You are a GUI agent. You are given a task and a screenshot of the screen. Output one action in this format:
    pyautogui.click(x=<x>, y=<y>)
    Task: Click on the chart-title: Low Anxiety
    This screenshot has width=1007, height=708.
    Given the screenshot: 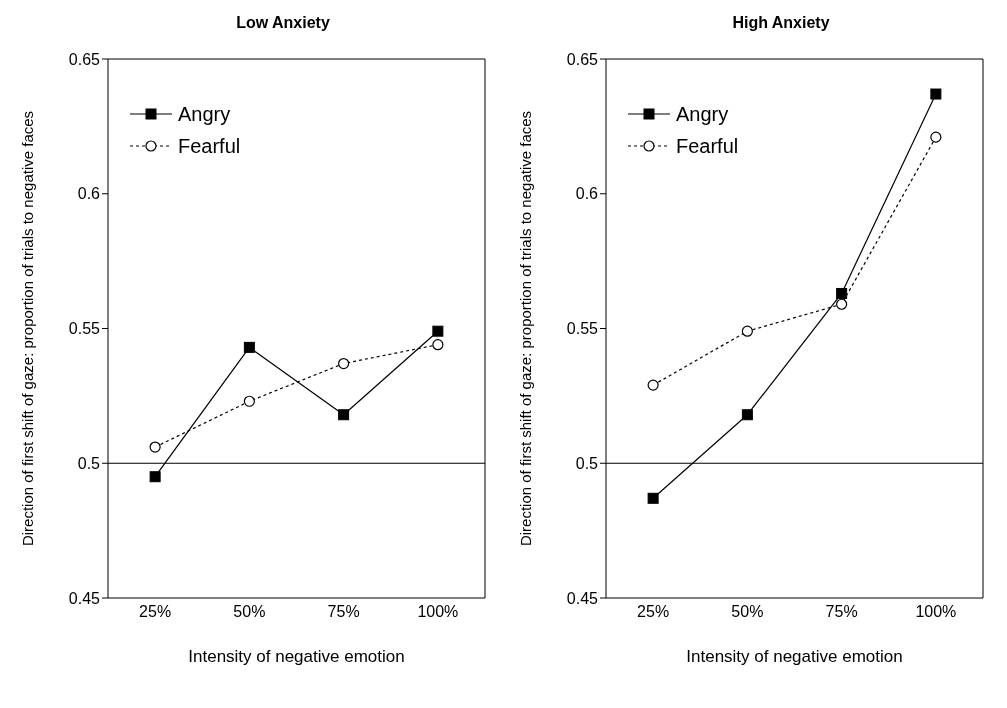 What is the action you would take?
    pyautogui.click(x=283, y=23)
    